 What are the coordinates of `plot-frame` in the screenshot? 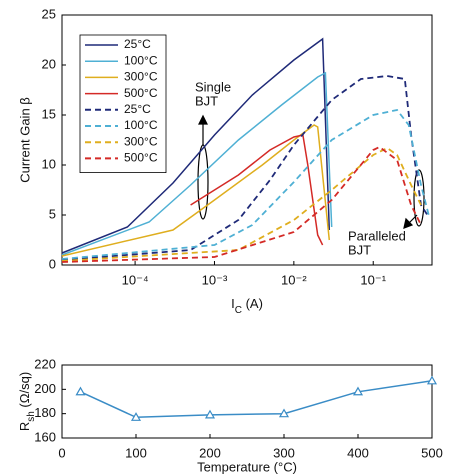 It's located at (247, 401).